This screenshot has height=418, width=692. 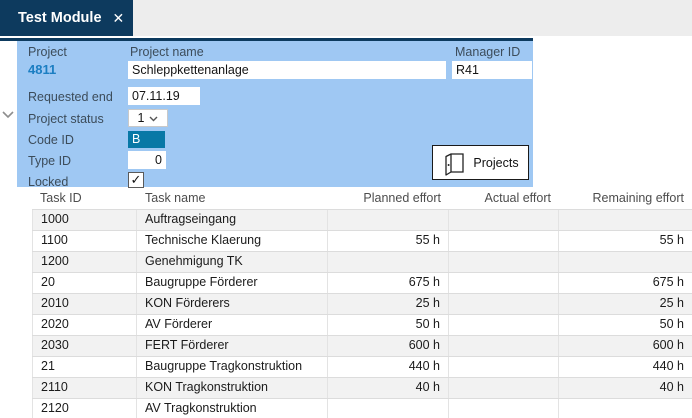 I want to click on task-id-cell: 2120, so click(x=84, y=408).